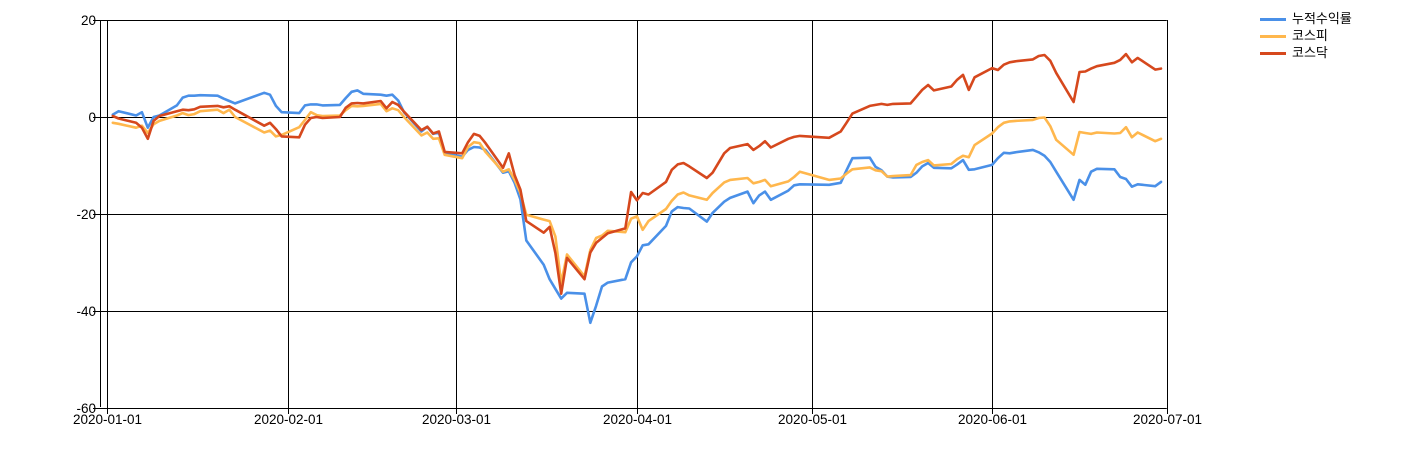 This screenshot has width=1408, height=449. Describe the element at coordinates (86, 408) in the screenshot. I see `y-axis-label: -60` at that location.